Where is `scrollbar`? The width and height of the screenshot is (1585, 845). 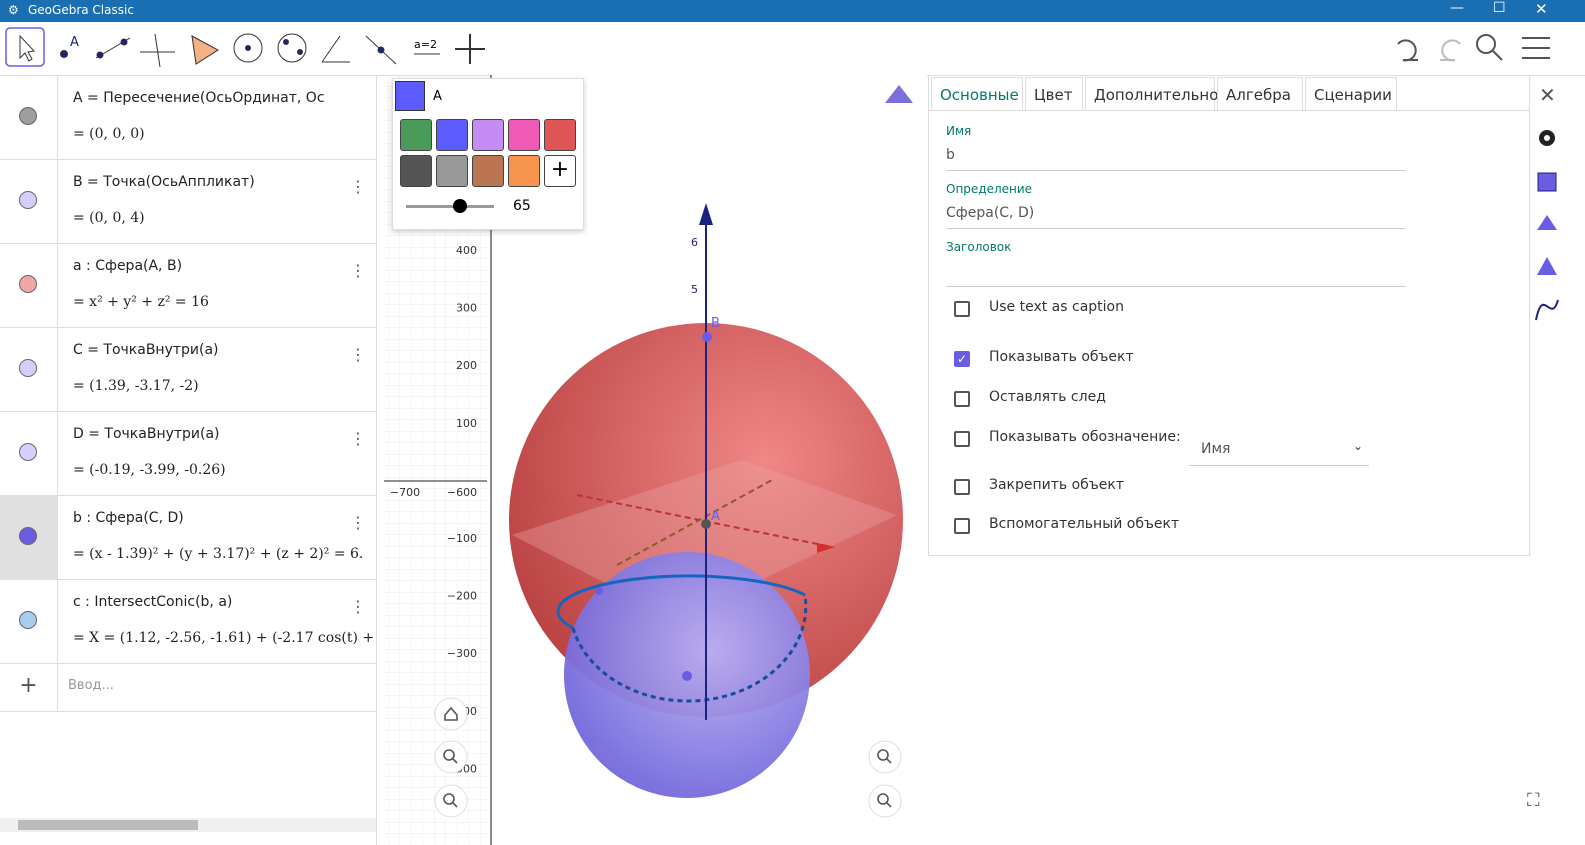 scrollbar is located at coordinates (188, 825).